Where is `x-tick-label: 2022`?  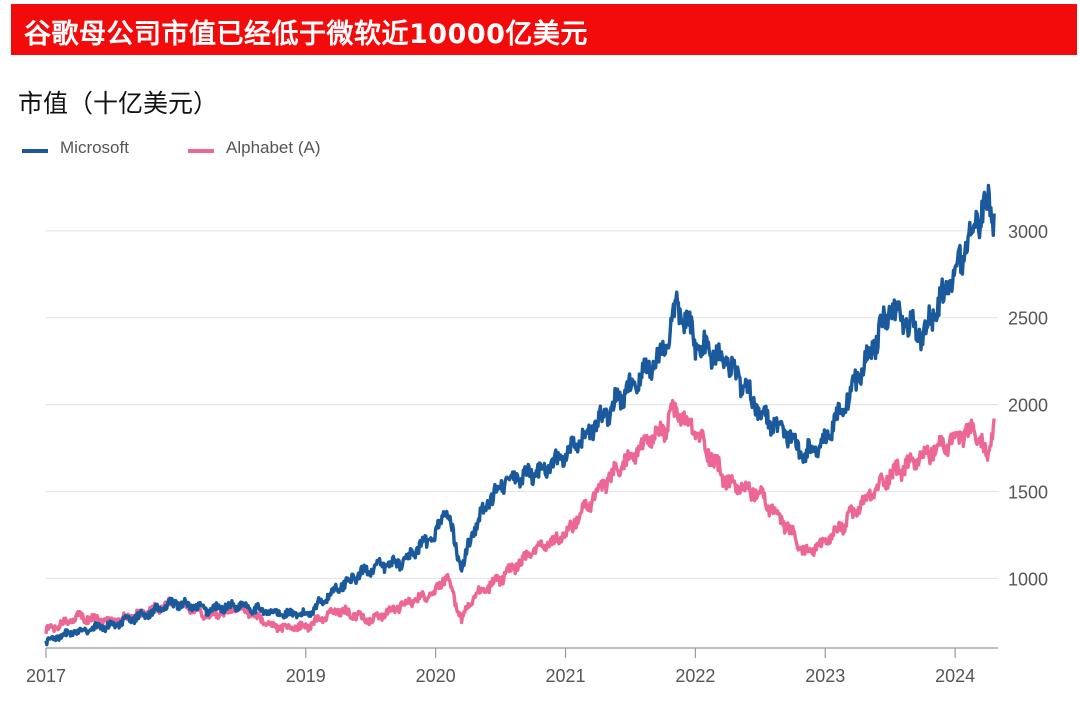 x-tick-label: 2022 is located at coordinates (695, 676).